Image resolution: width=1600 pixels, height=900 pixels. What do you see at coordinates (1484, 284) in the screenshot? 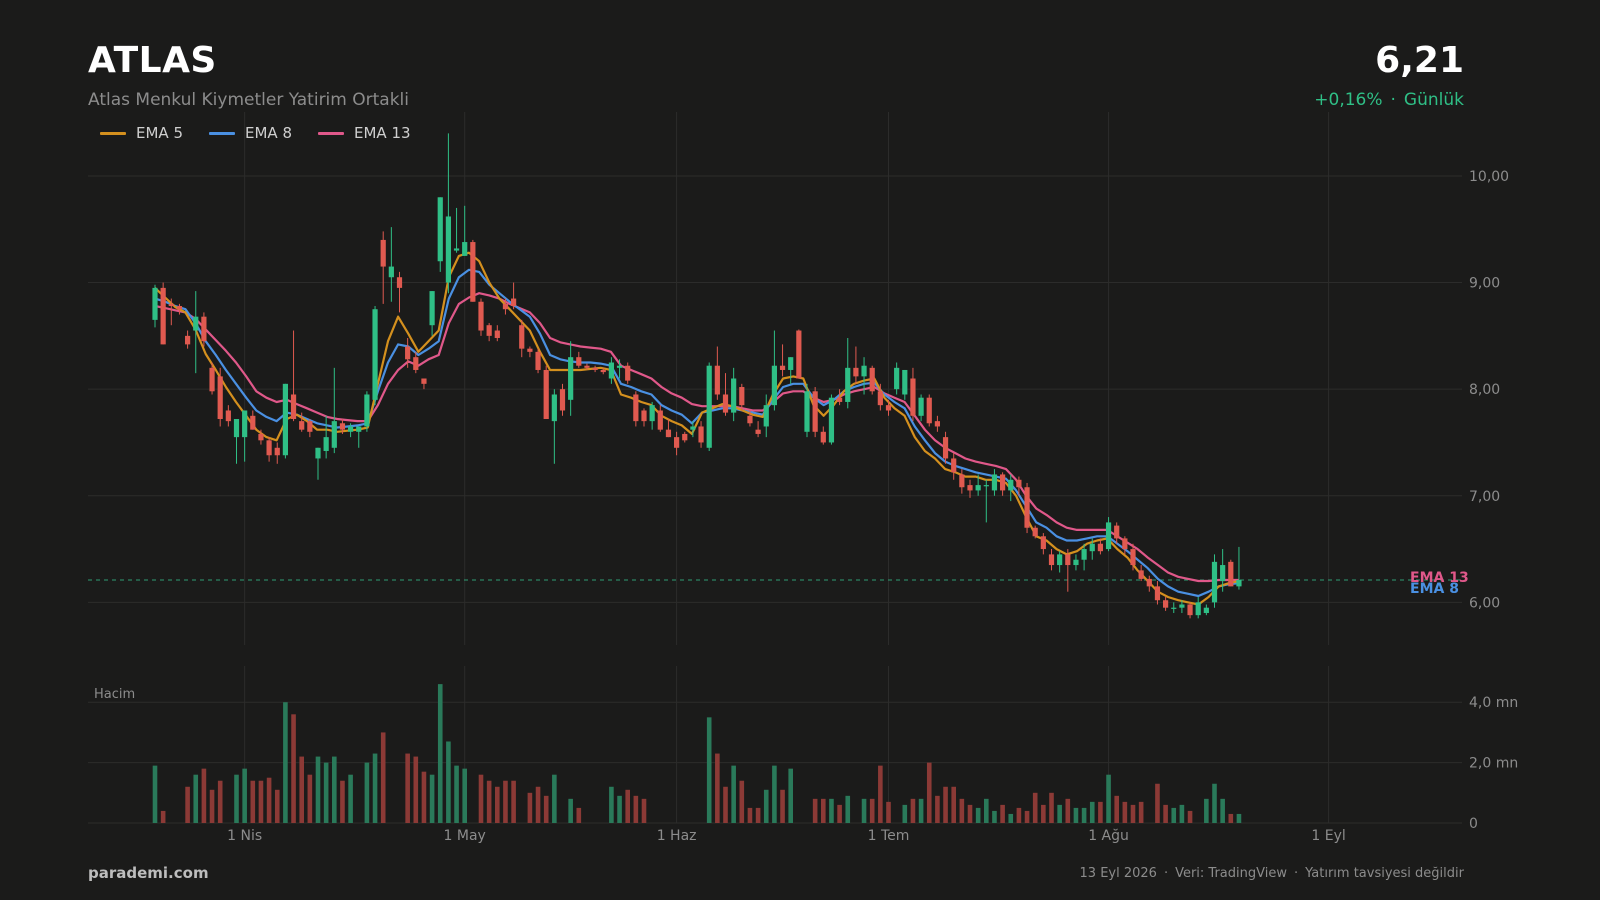
I see `price-tick-label: 9,00` at bounding box center [1484, 284].